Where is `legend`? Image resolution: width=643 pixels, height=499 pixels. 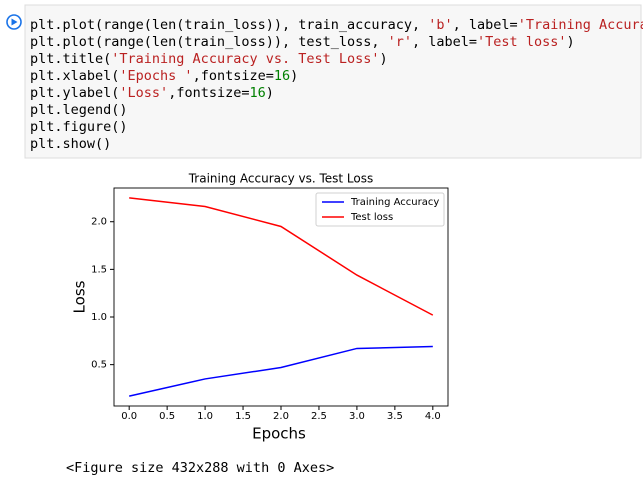 legend is located at coordinates (380, 209).